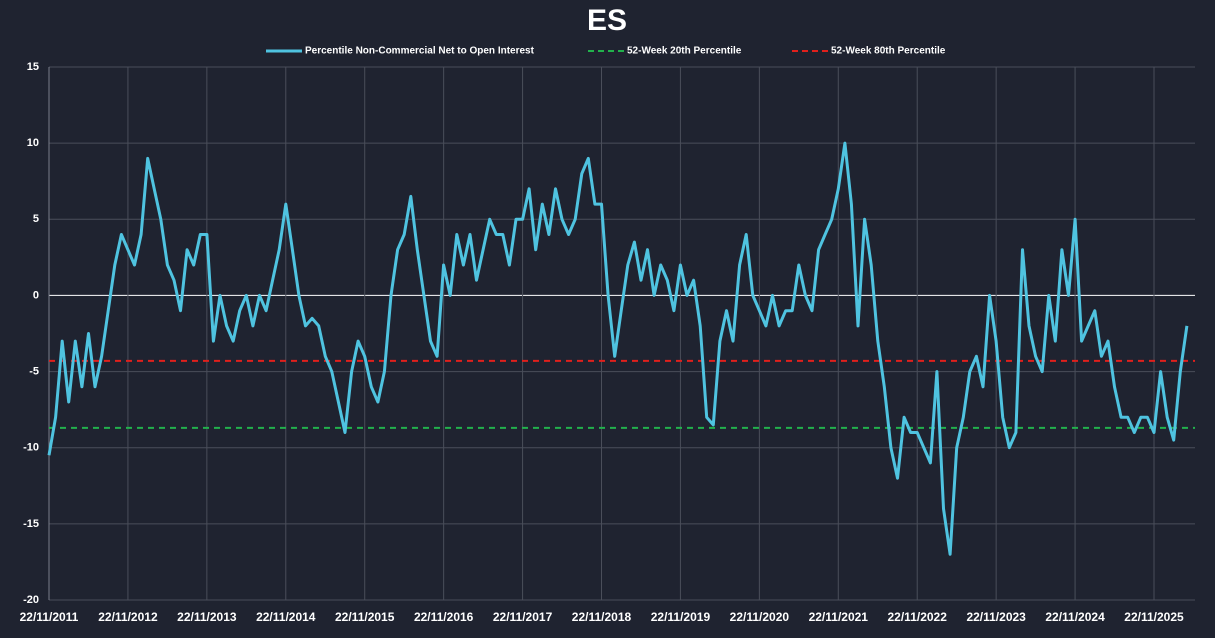  What do you see at coordinates (31, 524) in the screenshot?
I see `y-tick-label: -15` at bounding box center [31, 524].